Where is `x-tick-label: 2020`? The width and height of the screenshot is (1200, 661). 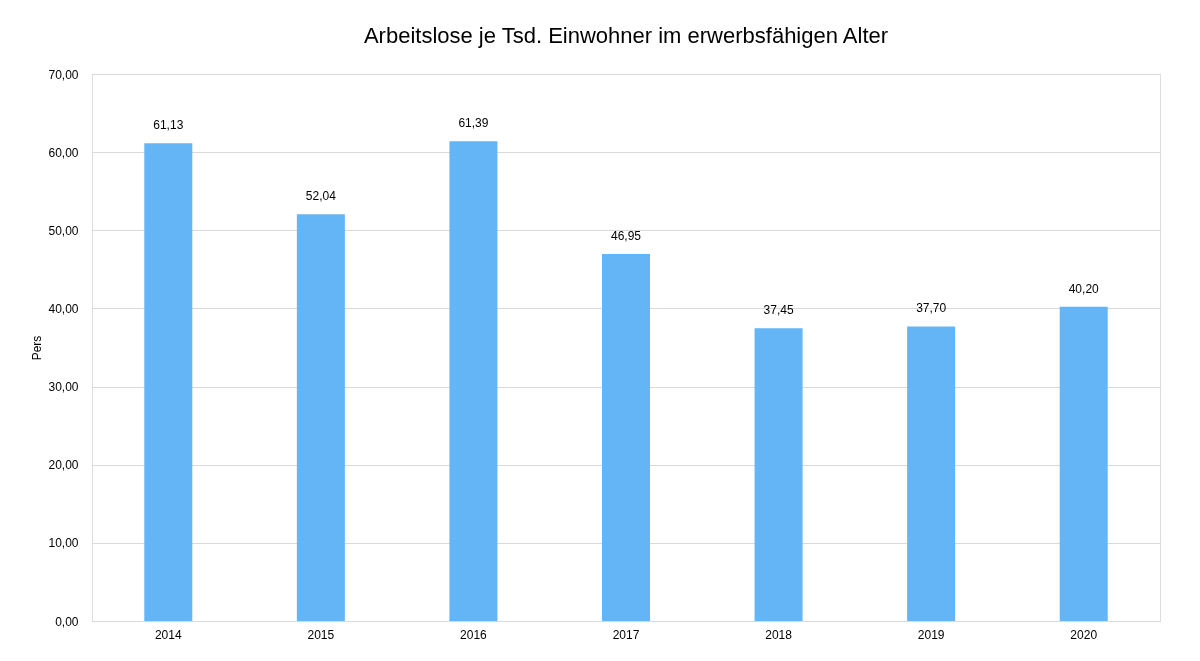
x-tick-label: 2020 is located at coordinates (1084, 634).